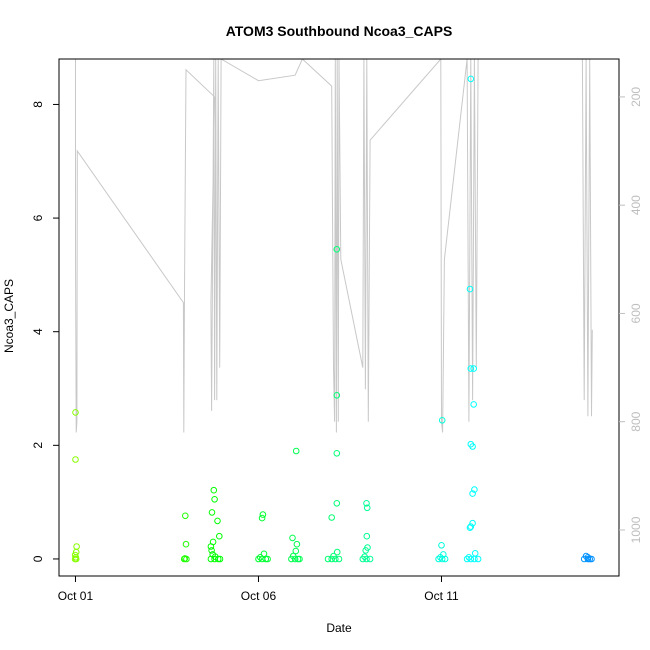 The image size is (650, 650). What do you see at coordinates (38, 558) in the screenshot?
I see `y-tick-label: 0` at bounding box center [38, 558].